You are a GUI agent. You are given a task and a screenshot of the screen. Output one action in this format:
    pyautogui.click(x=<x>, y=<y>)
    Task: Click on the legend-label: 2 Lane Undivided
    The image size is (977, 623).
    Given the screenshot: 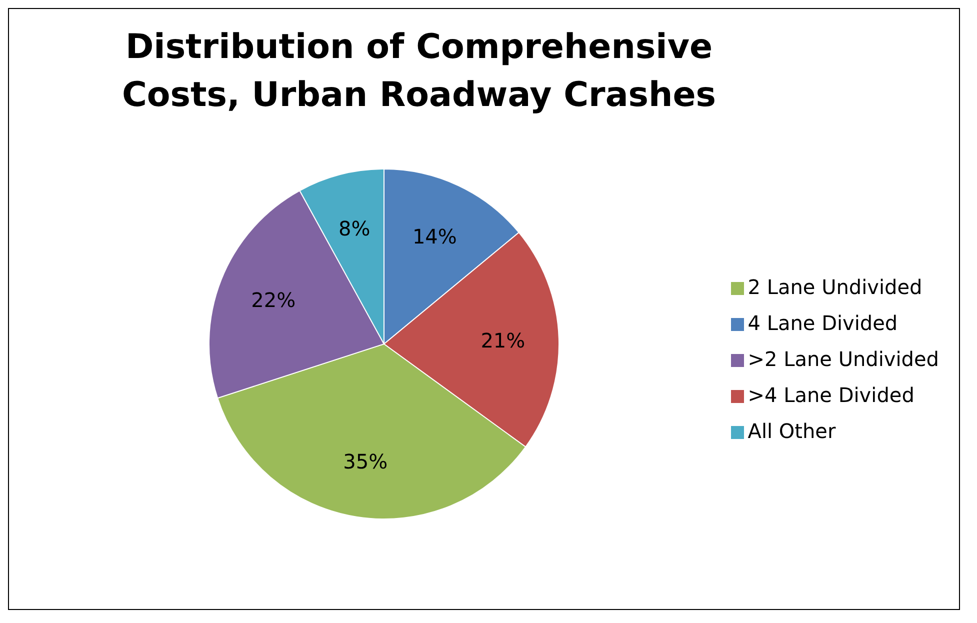 What is the action you would take?
    pyautogui.click(x=835, y=287)
    